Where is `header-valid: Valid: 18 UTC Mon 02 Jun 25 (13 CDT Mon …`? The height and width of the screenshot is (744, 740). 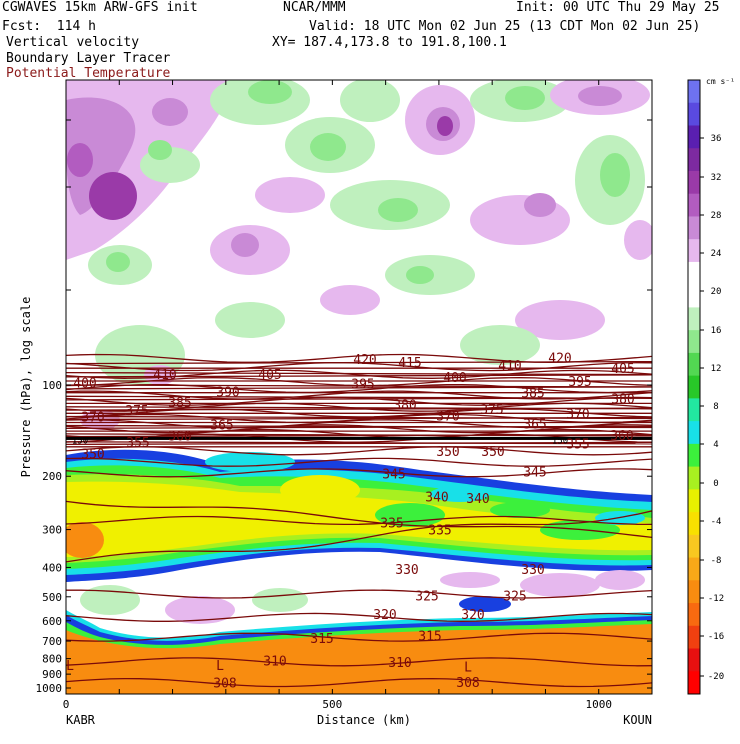 header-valid: Valid: 18 UTC Mon 02 Jun 25 (13 CDT Mon … is located at coordinates (505, 26).